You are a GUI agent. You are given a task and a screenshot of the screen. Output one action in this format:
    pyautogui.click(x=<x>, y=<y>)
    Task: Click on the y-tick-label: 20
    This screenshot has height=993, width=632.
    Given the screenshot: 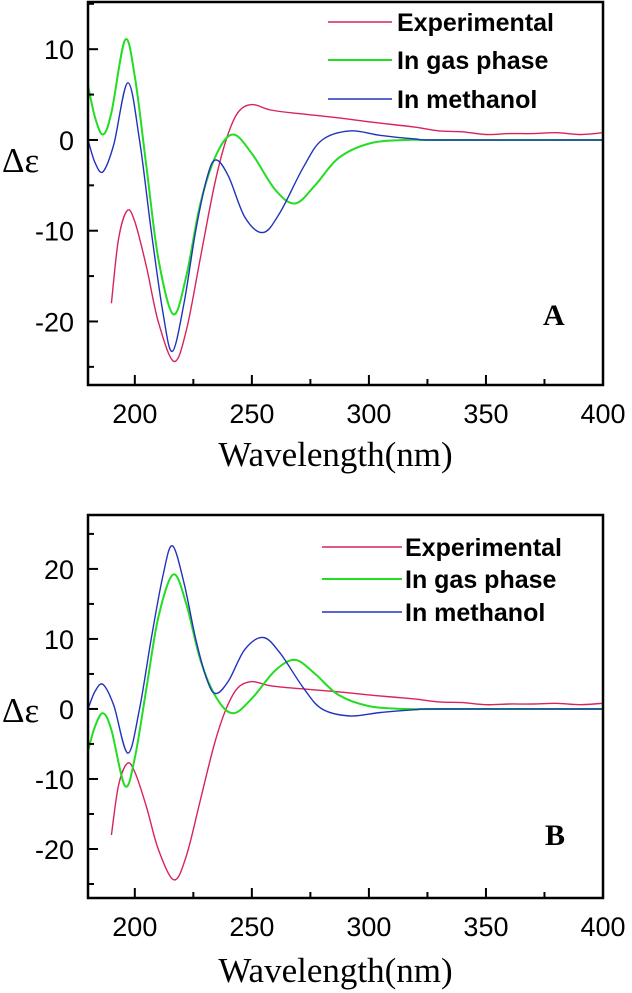 What is the action you would take?
    pyautogui.click(x=59, y=570)
    